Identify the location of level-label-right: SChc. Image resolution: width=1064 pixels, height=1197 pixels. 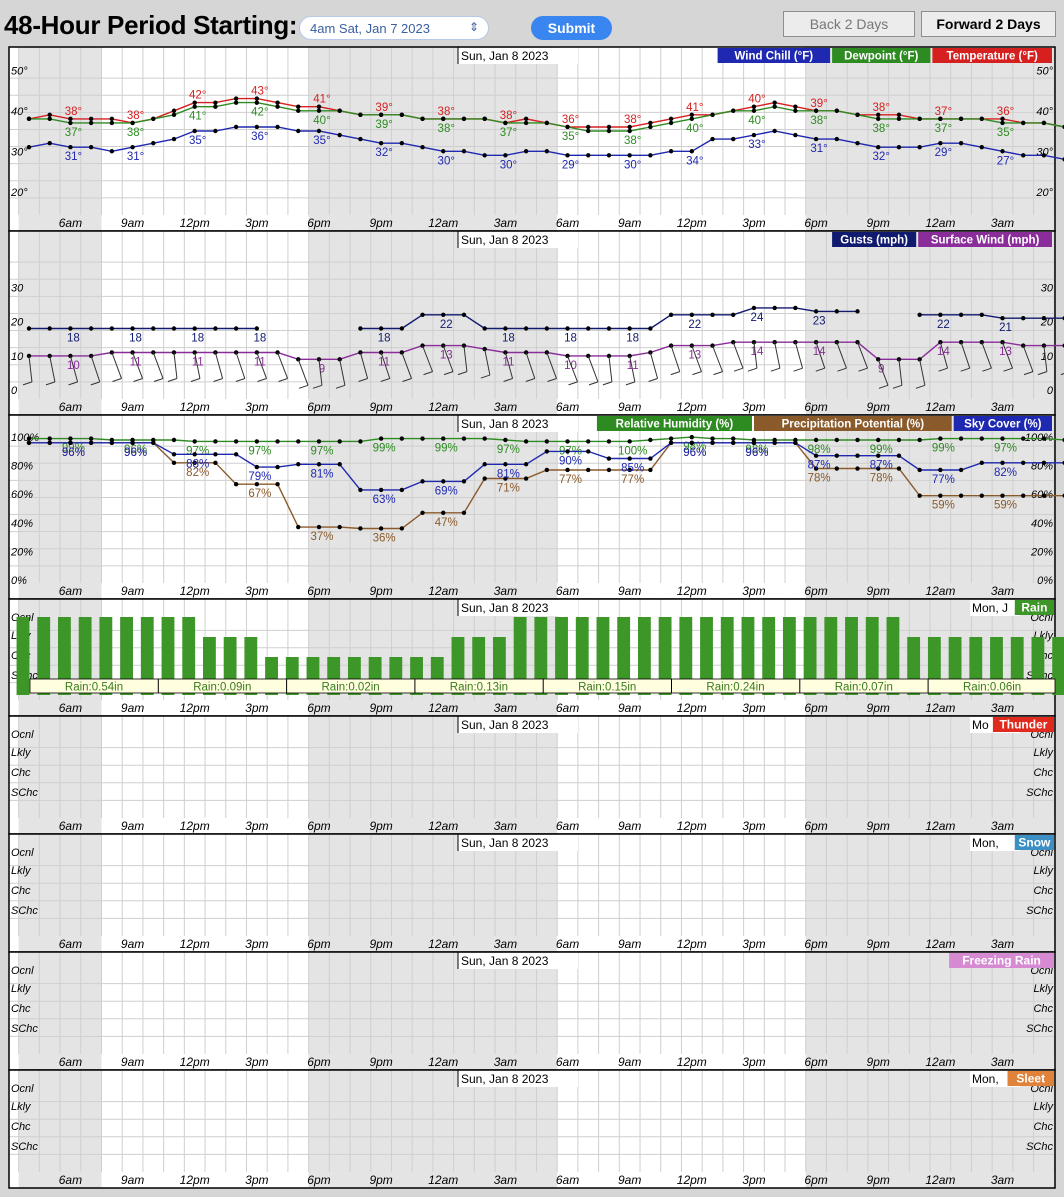
(1039, 911).